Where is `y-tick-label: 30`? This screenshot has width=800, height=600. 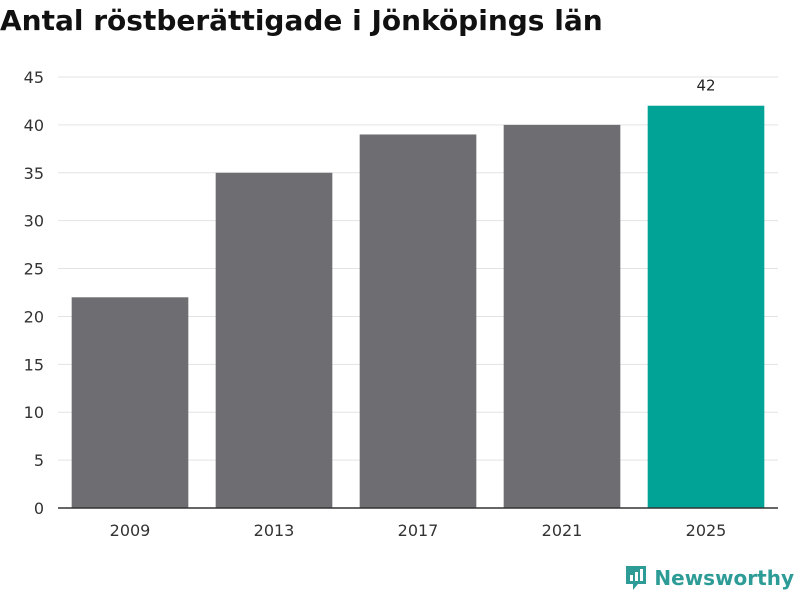 y-tick-label: 30 is located at coordinates (34, 221).